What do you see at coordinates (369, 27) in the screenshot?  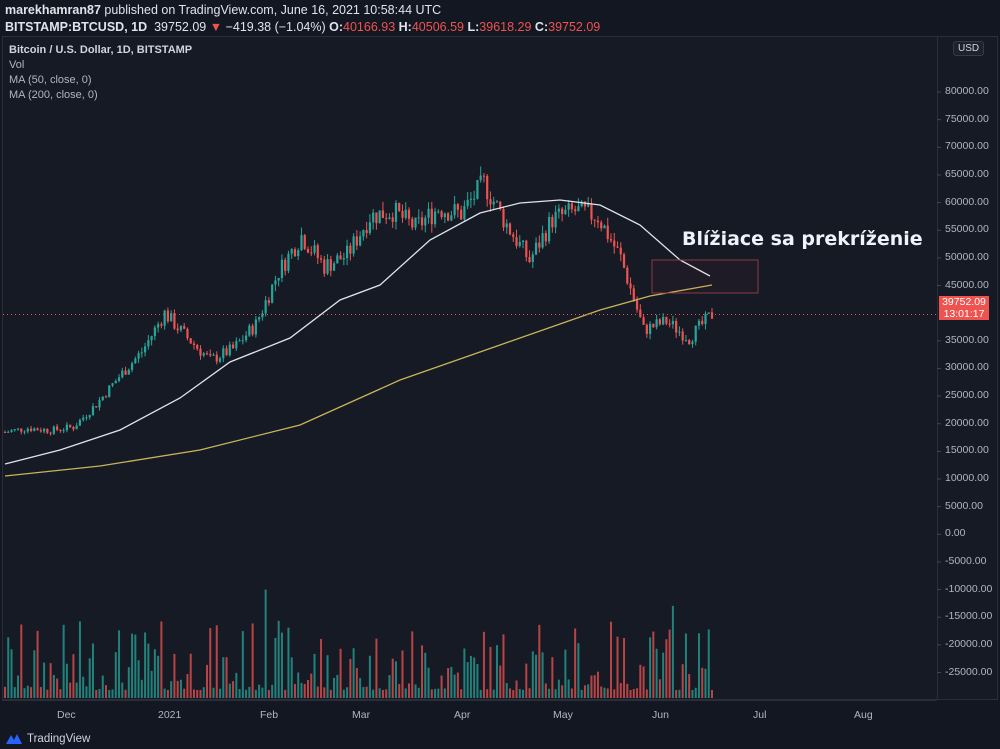 I see `open-value: 40166.93` at bounding box center [369, 27].